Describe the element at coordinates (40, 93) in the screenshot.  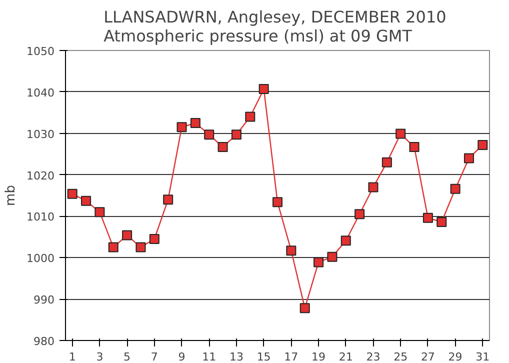
I see `y-tick-label: 1040` at that location.